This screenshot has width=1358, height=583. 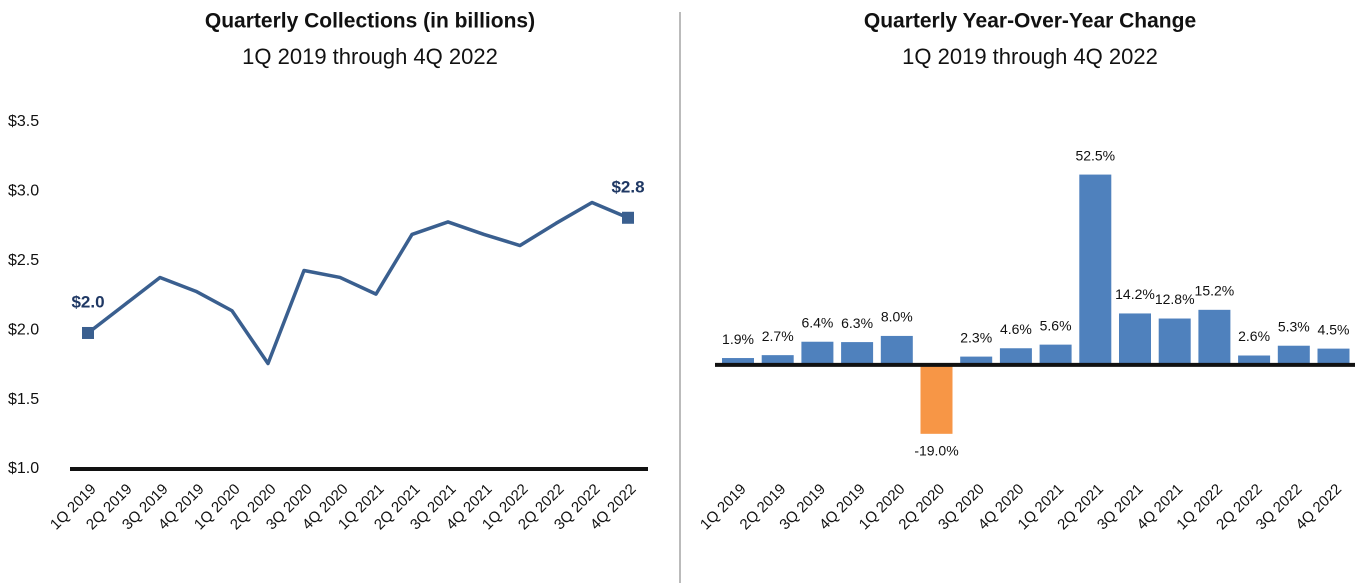 What do you see at coordinates (738, 339) in the screenshot?
I see `value-label: 1.9%` at bounding box center [738, 339].